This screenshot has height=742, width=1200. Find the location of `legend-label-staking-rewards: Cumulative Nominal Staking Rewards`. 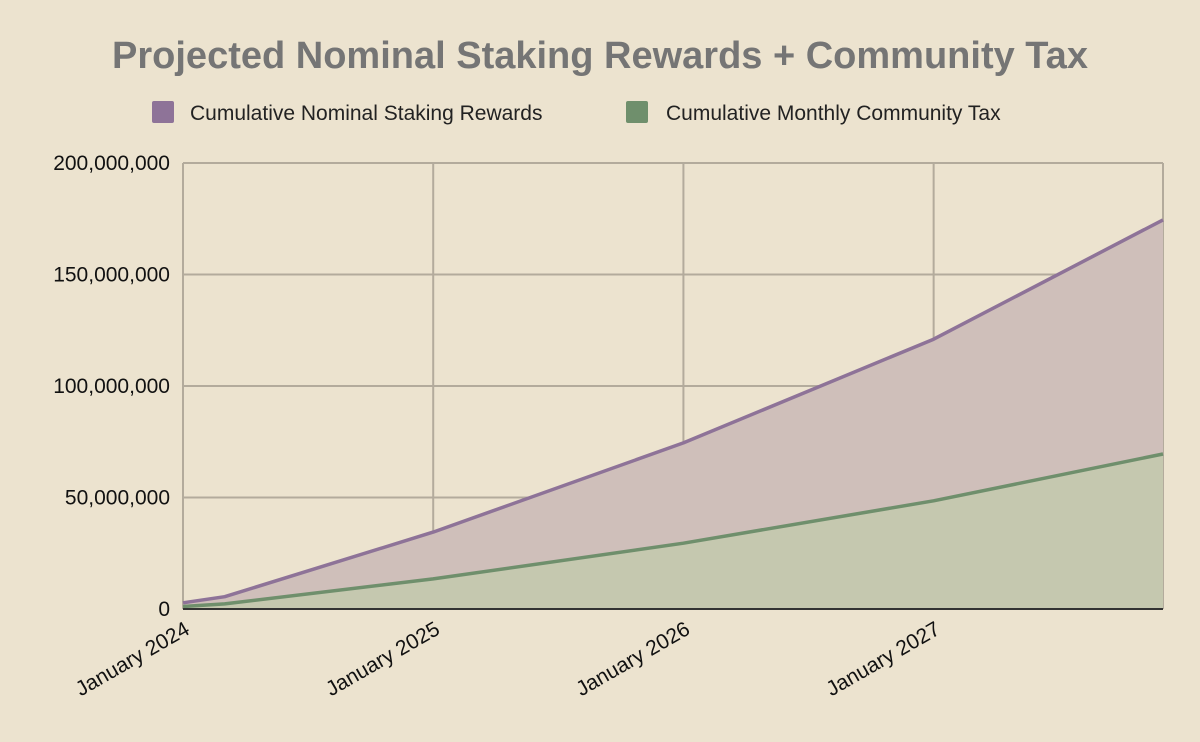

legend-label-staking-rewards: Cumulative Nominal Staking Rewards is located at coordinates (366, 113).